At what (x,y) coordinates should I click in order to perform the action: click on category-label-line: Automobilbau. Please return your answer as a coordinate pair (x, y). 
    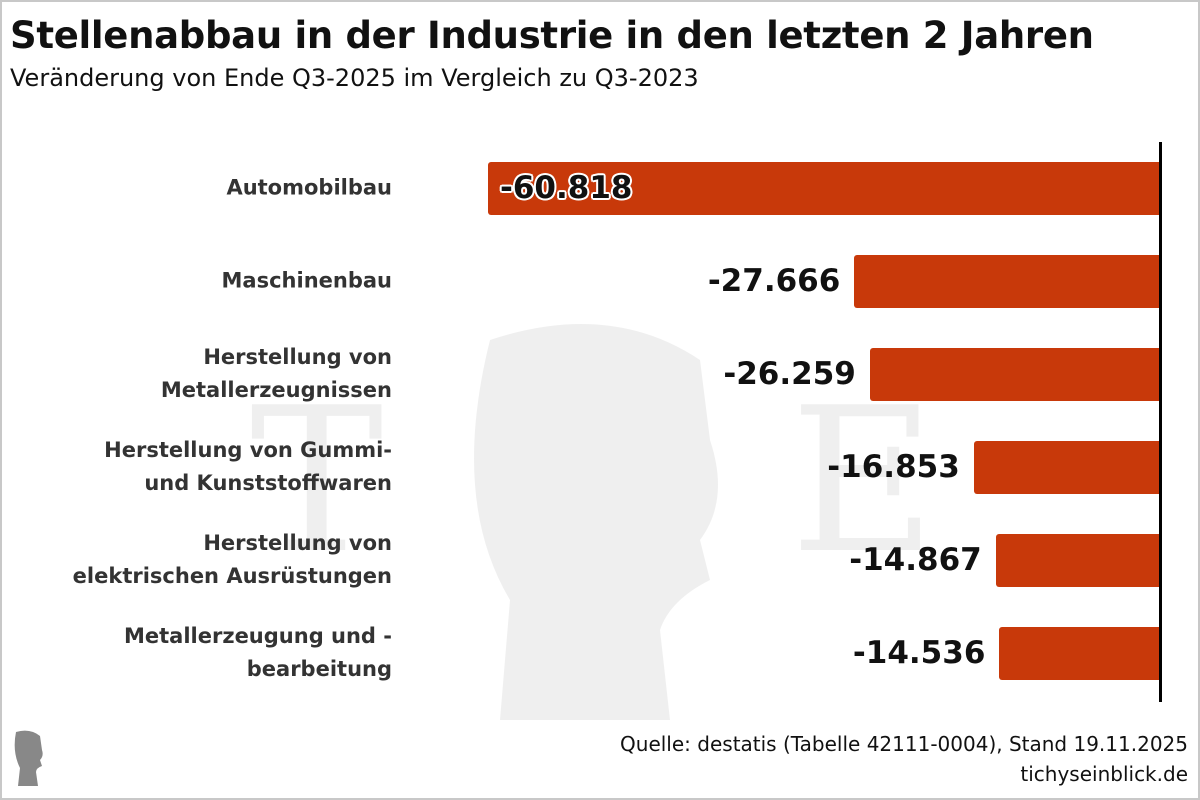
    Looking at the image, I should click on (309, 187).